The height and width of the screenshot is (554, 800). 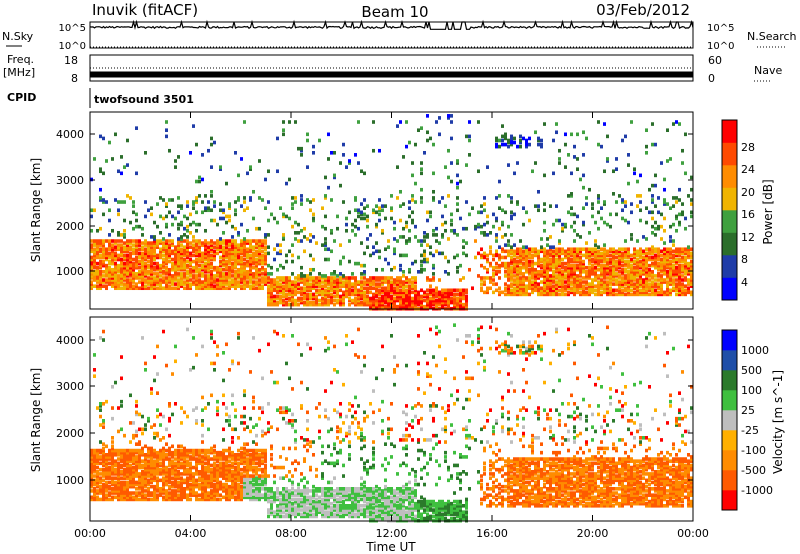 What do you see at coordinates (70, 226) in the screenshot?
I see `power-ytick-2000: 2000` at bounding box center [70, 226].